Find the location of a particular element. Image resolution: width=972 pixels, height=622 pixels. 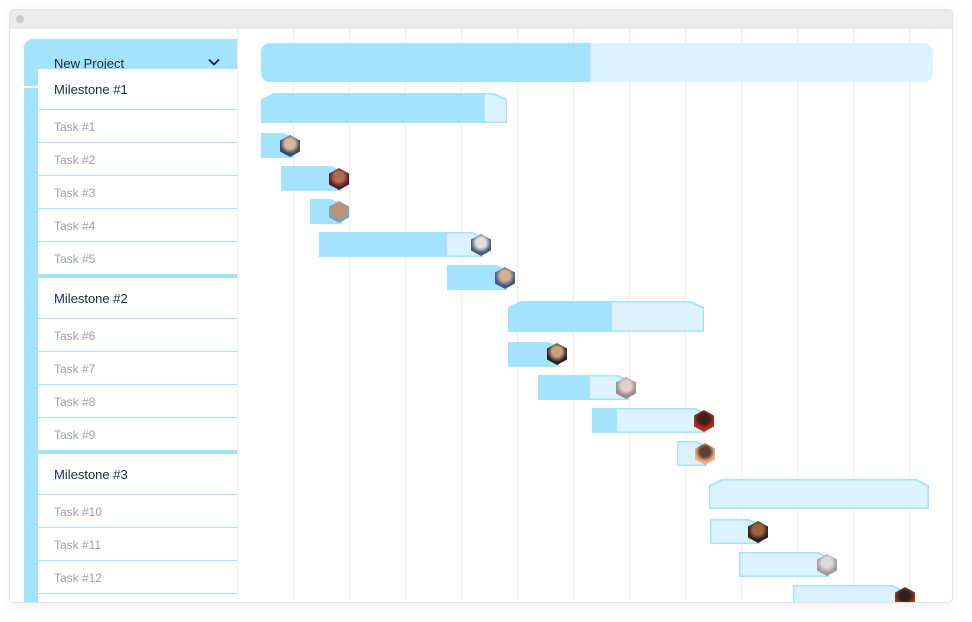

task-label: Task #12 is located at coordinates (78, 578).